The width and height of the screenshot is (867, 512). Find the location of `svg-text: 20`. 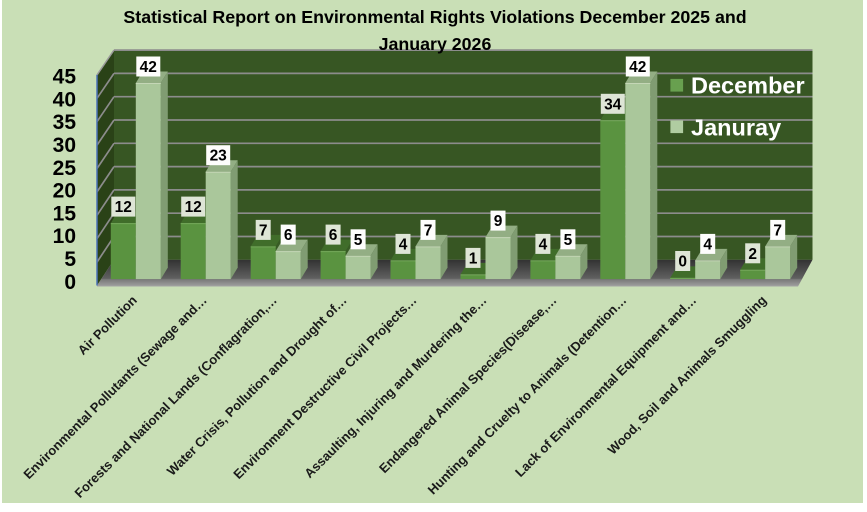

svg-text: 20 is located at coordinates (64, 191).